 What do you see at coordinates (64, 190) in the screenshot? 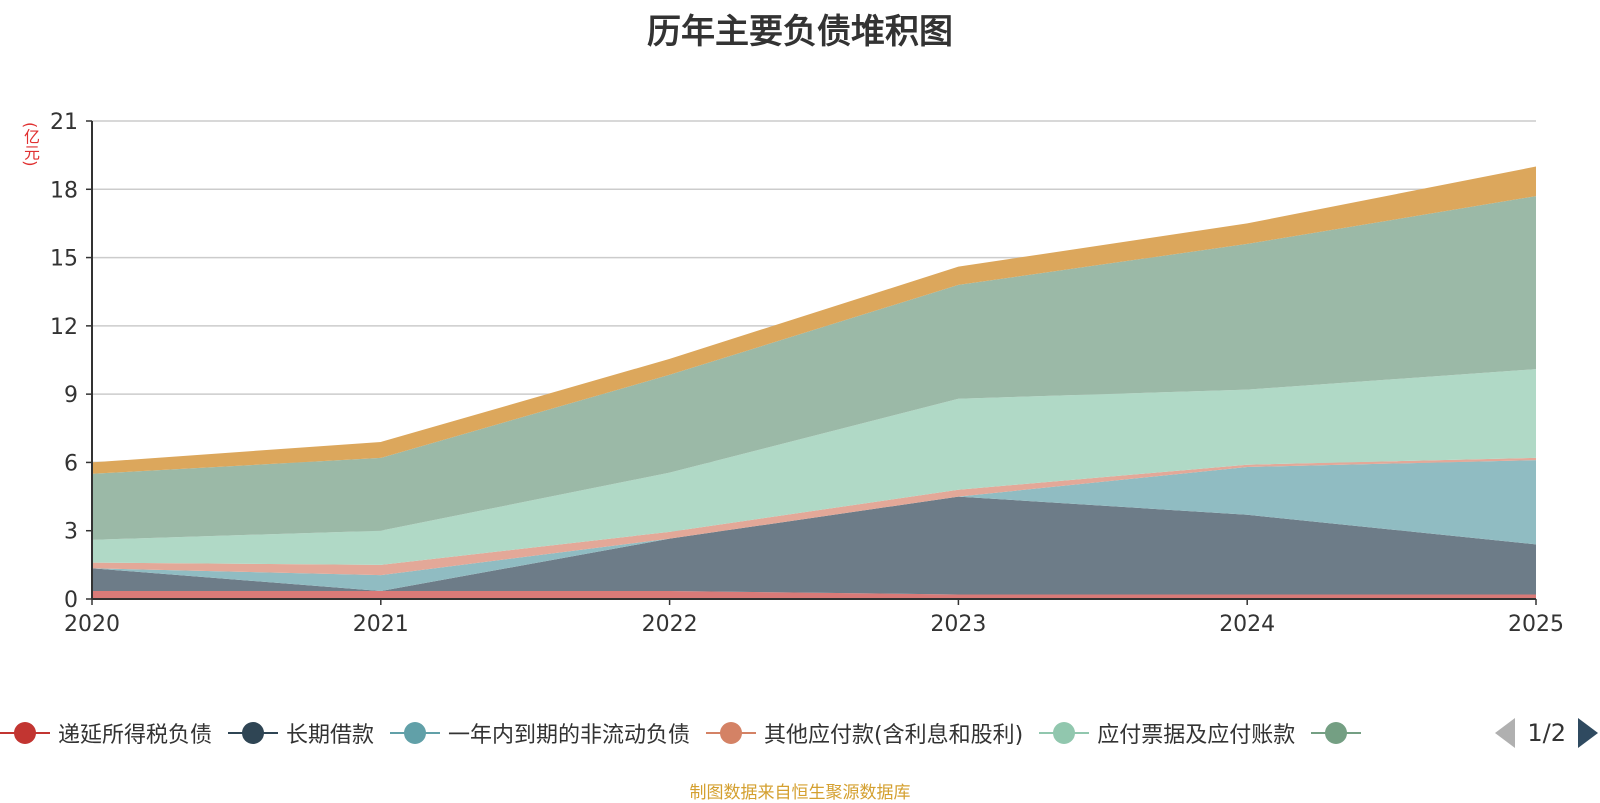
I see `y-tick-label: 18` at bounding box center [64, 190].